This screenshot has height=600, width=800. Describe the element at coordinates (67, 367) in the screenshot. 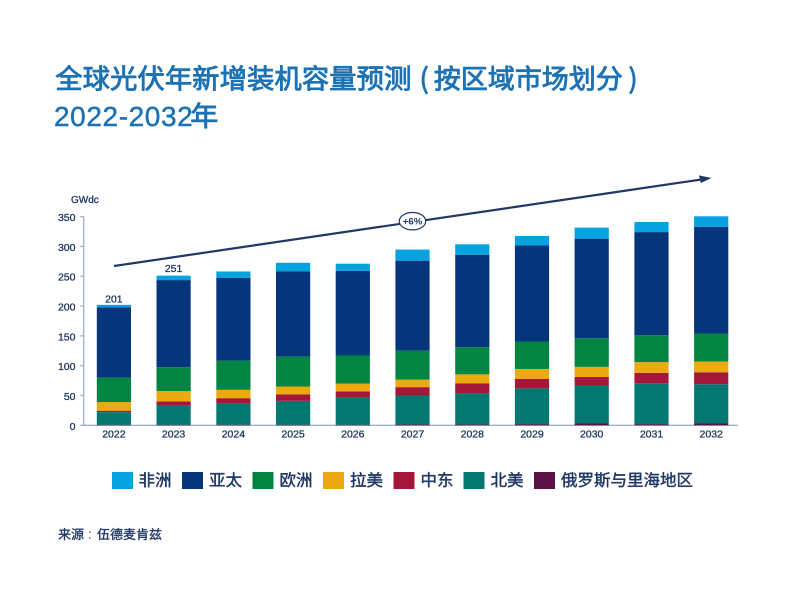

I see `svg-text: 100` at that location.